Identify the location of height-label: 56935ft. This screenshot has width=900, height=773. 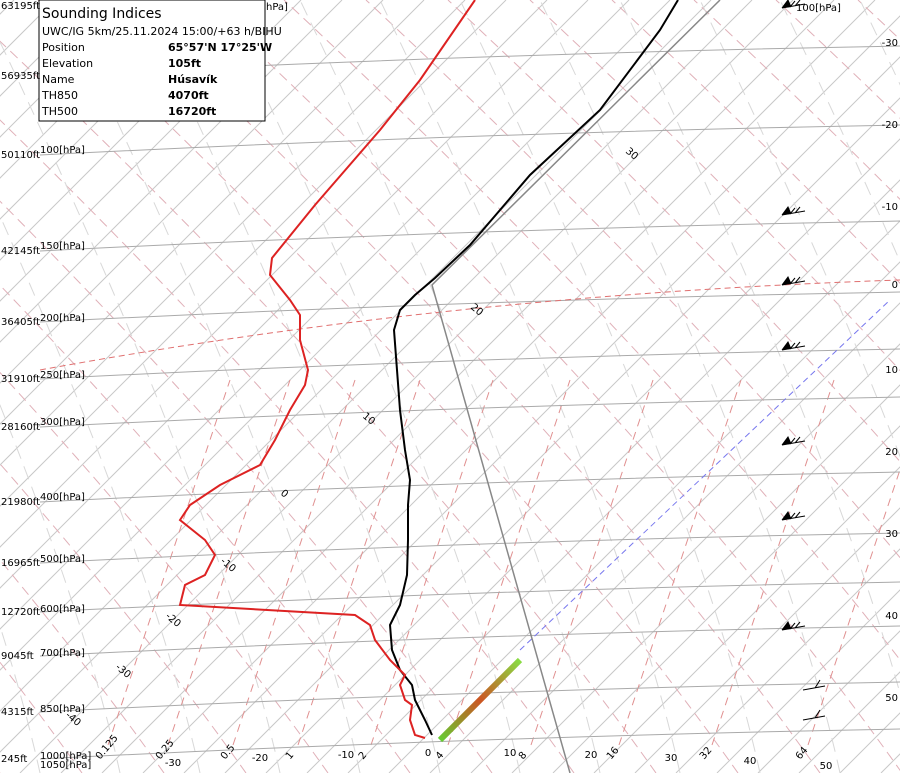
(20, 76).